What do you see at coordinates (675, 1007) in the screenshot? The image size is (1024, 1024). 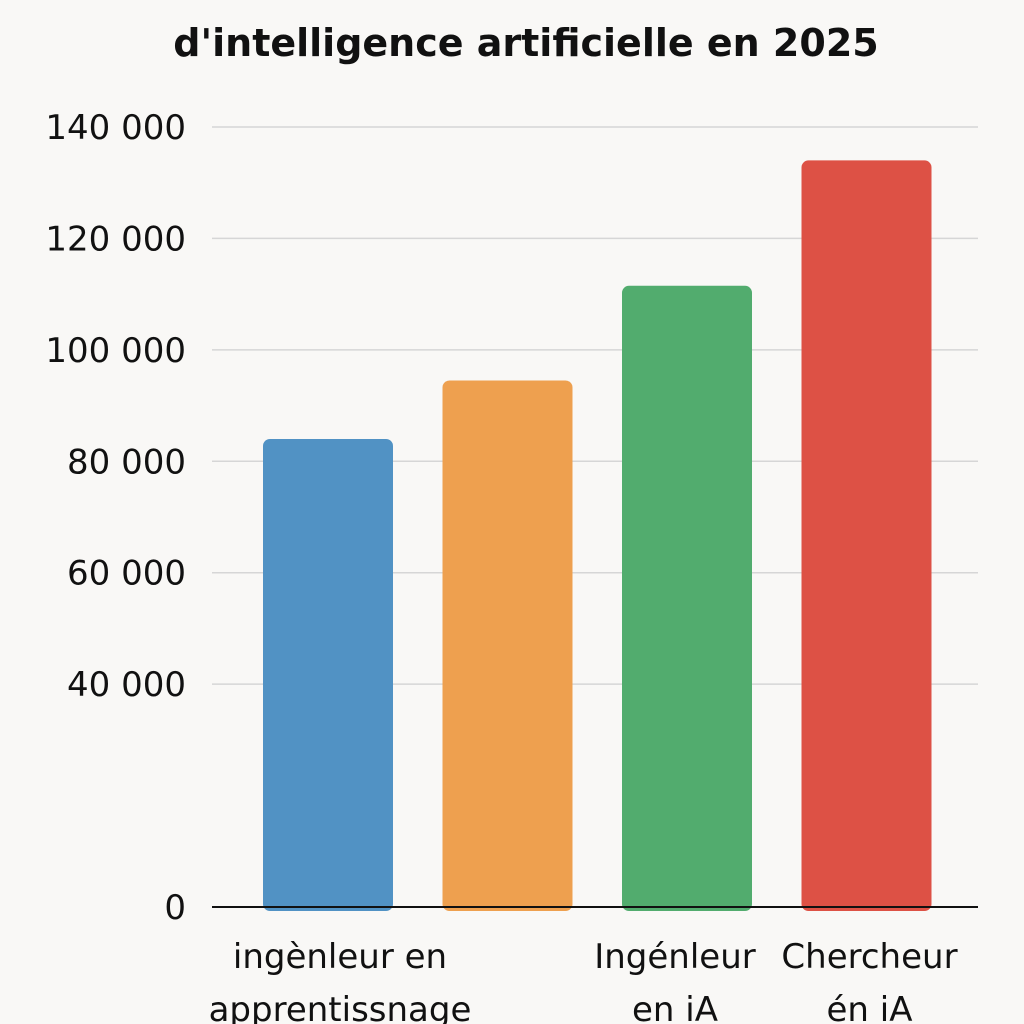 I see `x-category-label: en iA` at bounding box center [675, 1007].